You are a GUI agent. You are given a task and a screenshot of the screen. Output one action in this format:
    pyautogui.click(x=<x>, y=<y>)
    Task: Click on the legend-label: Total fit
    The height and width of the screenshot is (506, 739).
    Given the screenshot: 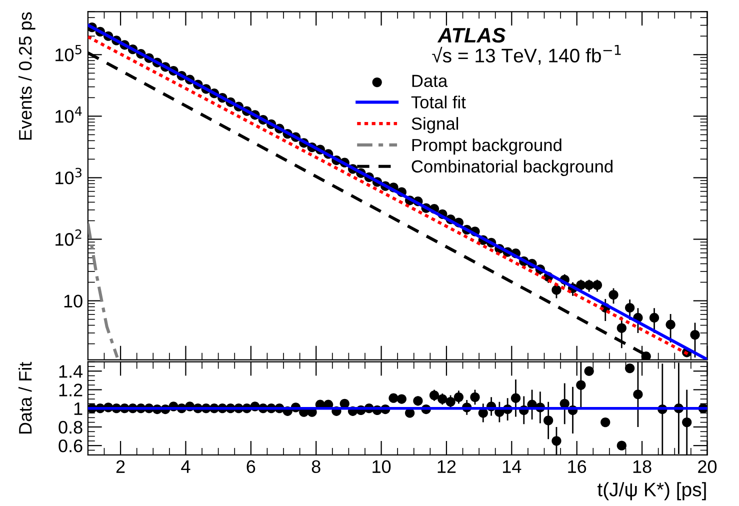 What is the action you would take?
    pyautogui.click(x=438, y=102)
    